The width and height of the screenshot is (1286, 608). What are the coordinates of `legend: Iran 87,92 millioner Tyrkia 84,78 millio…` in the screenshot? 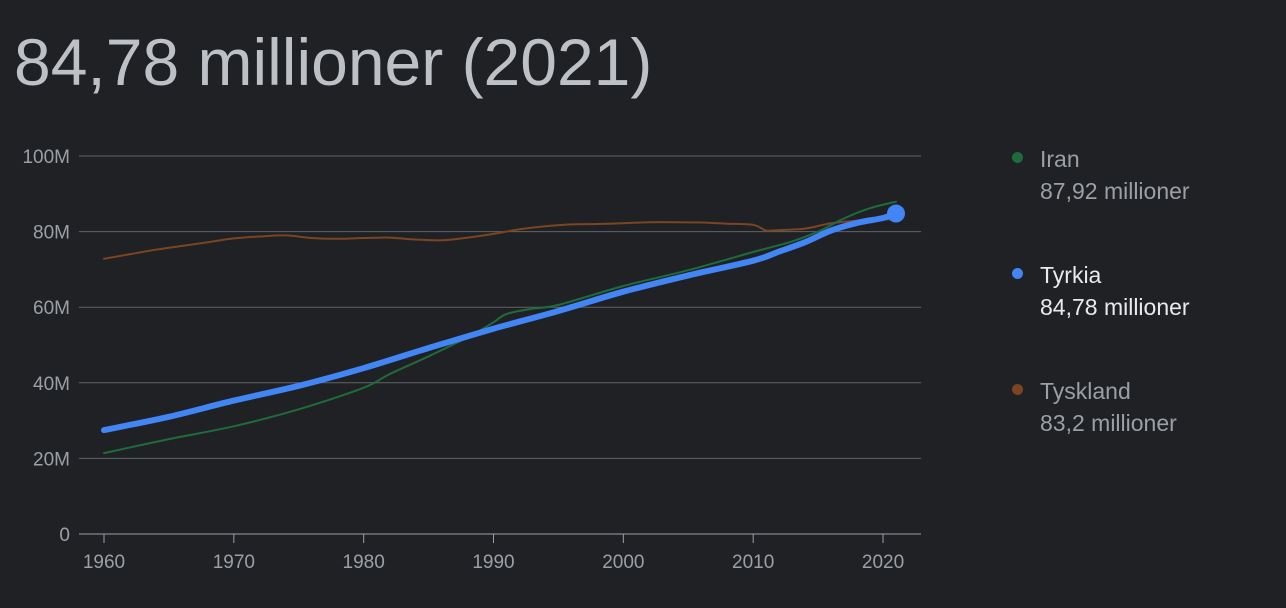 It's located at (1142, 314).